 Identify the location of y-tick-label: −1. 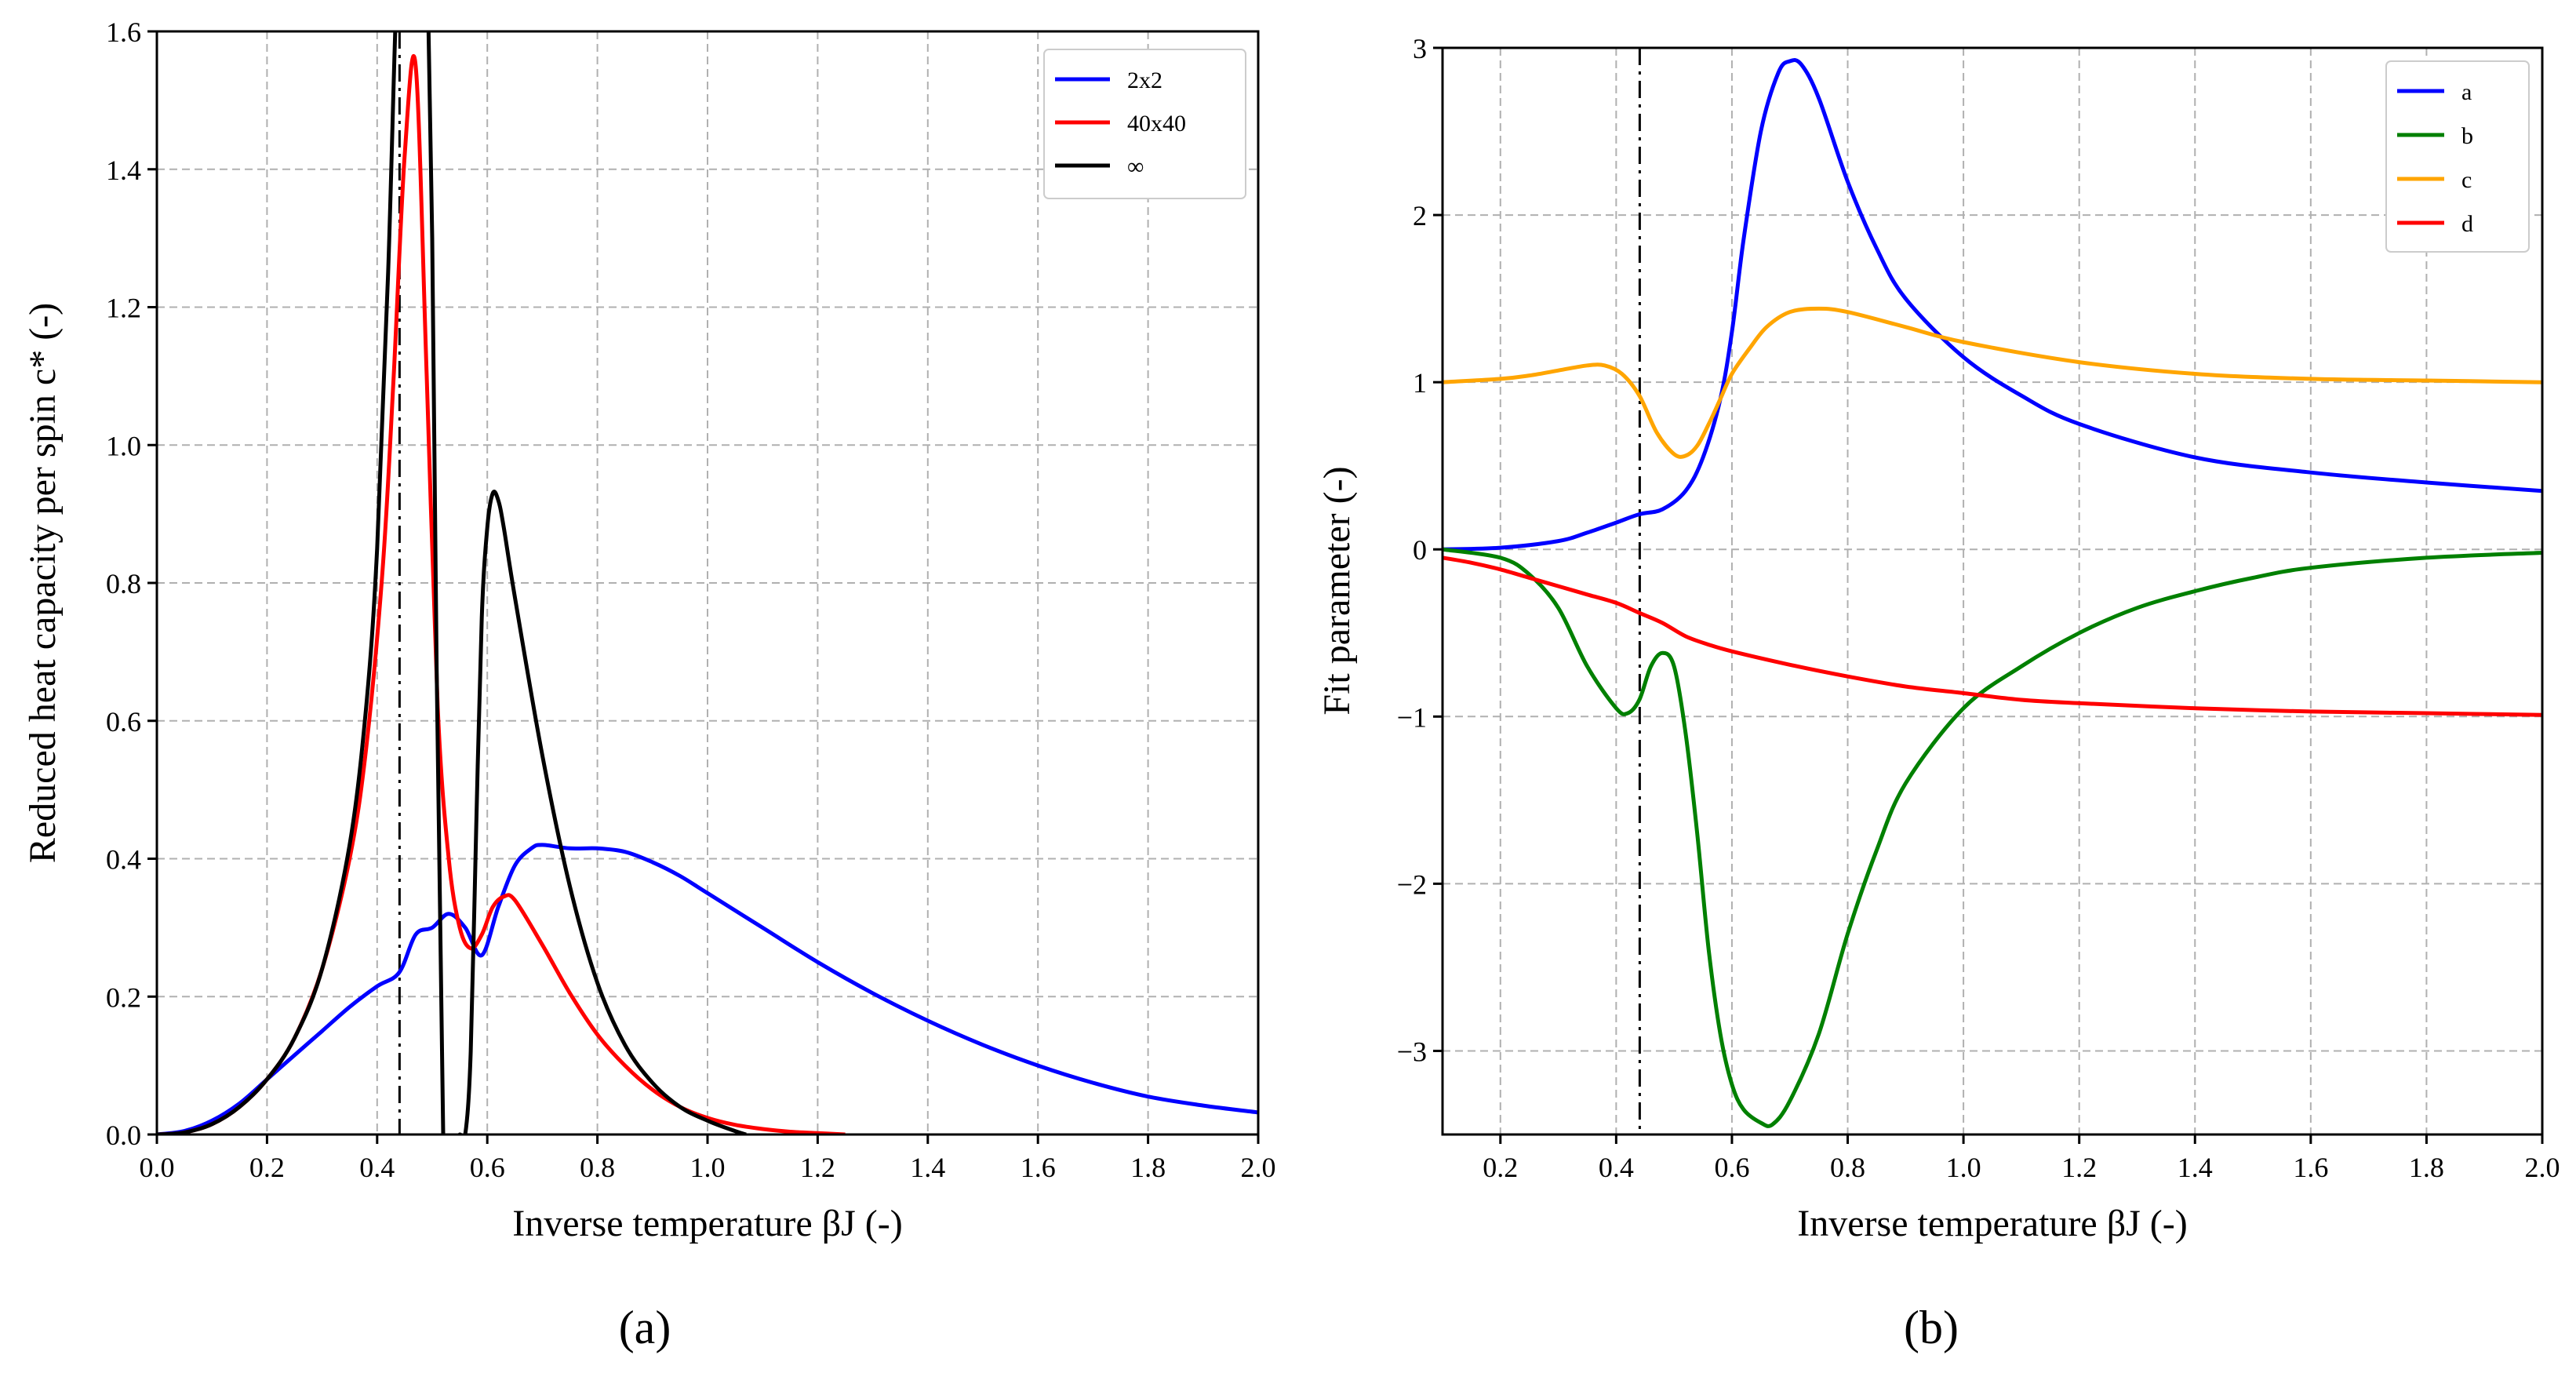
(1412, 717).